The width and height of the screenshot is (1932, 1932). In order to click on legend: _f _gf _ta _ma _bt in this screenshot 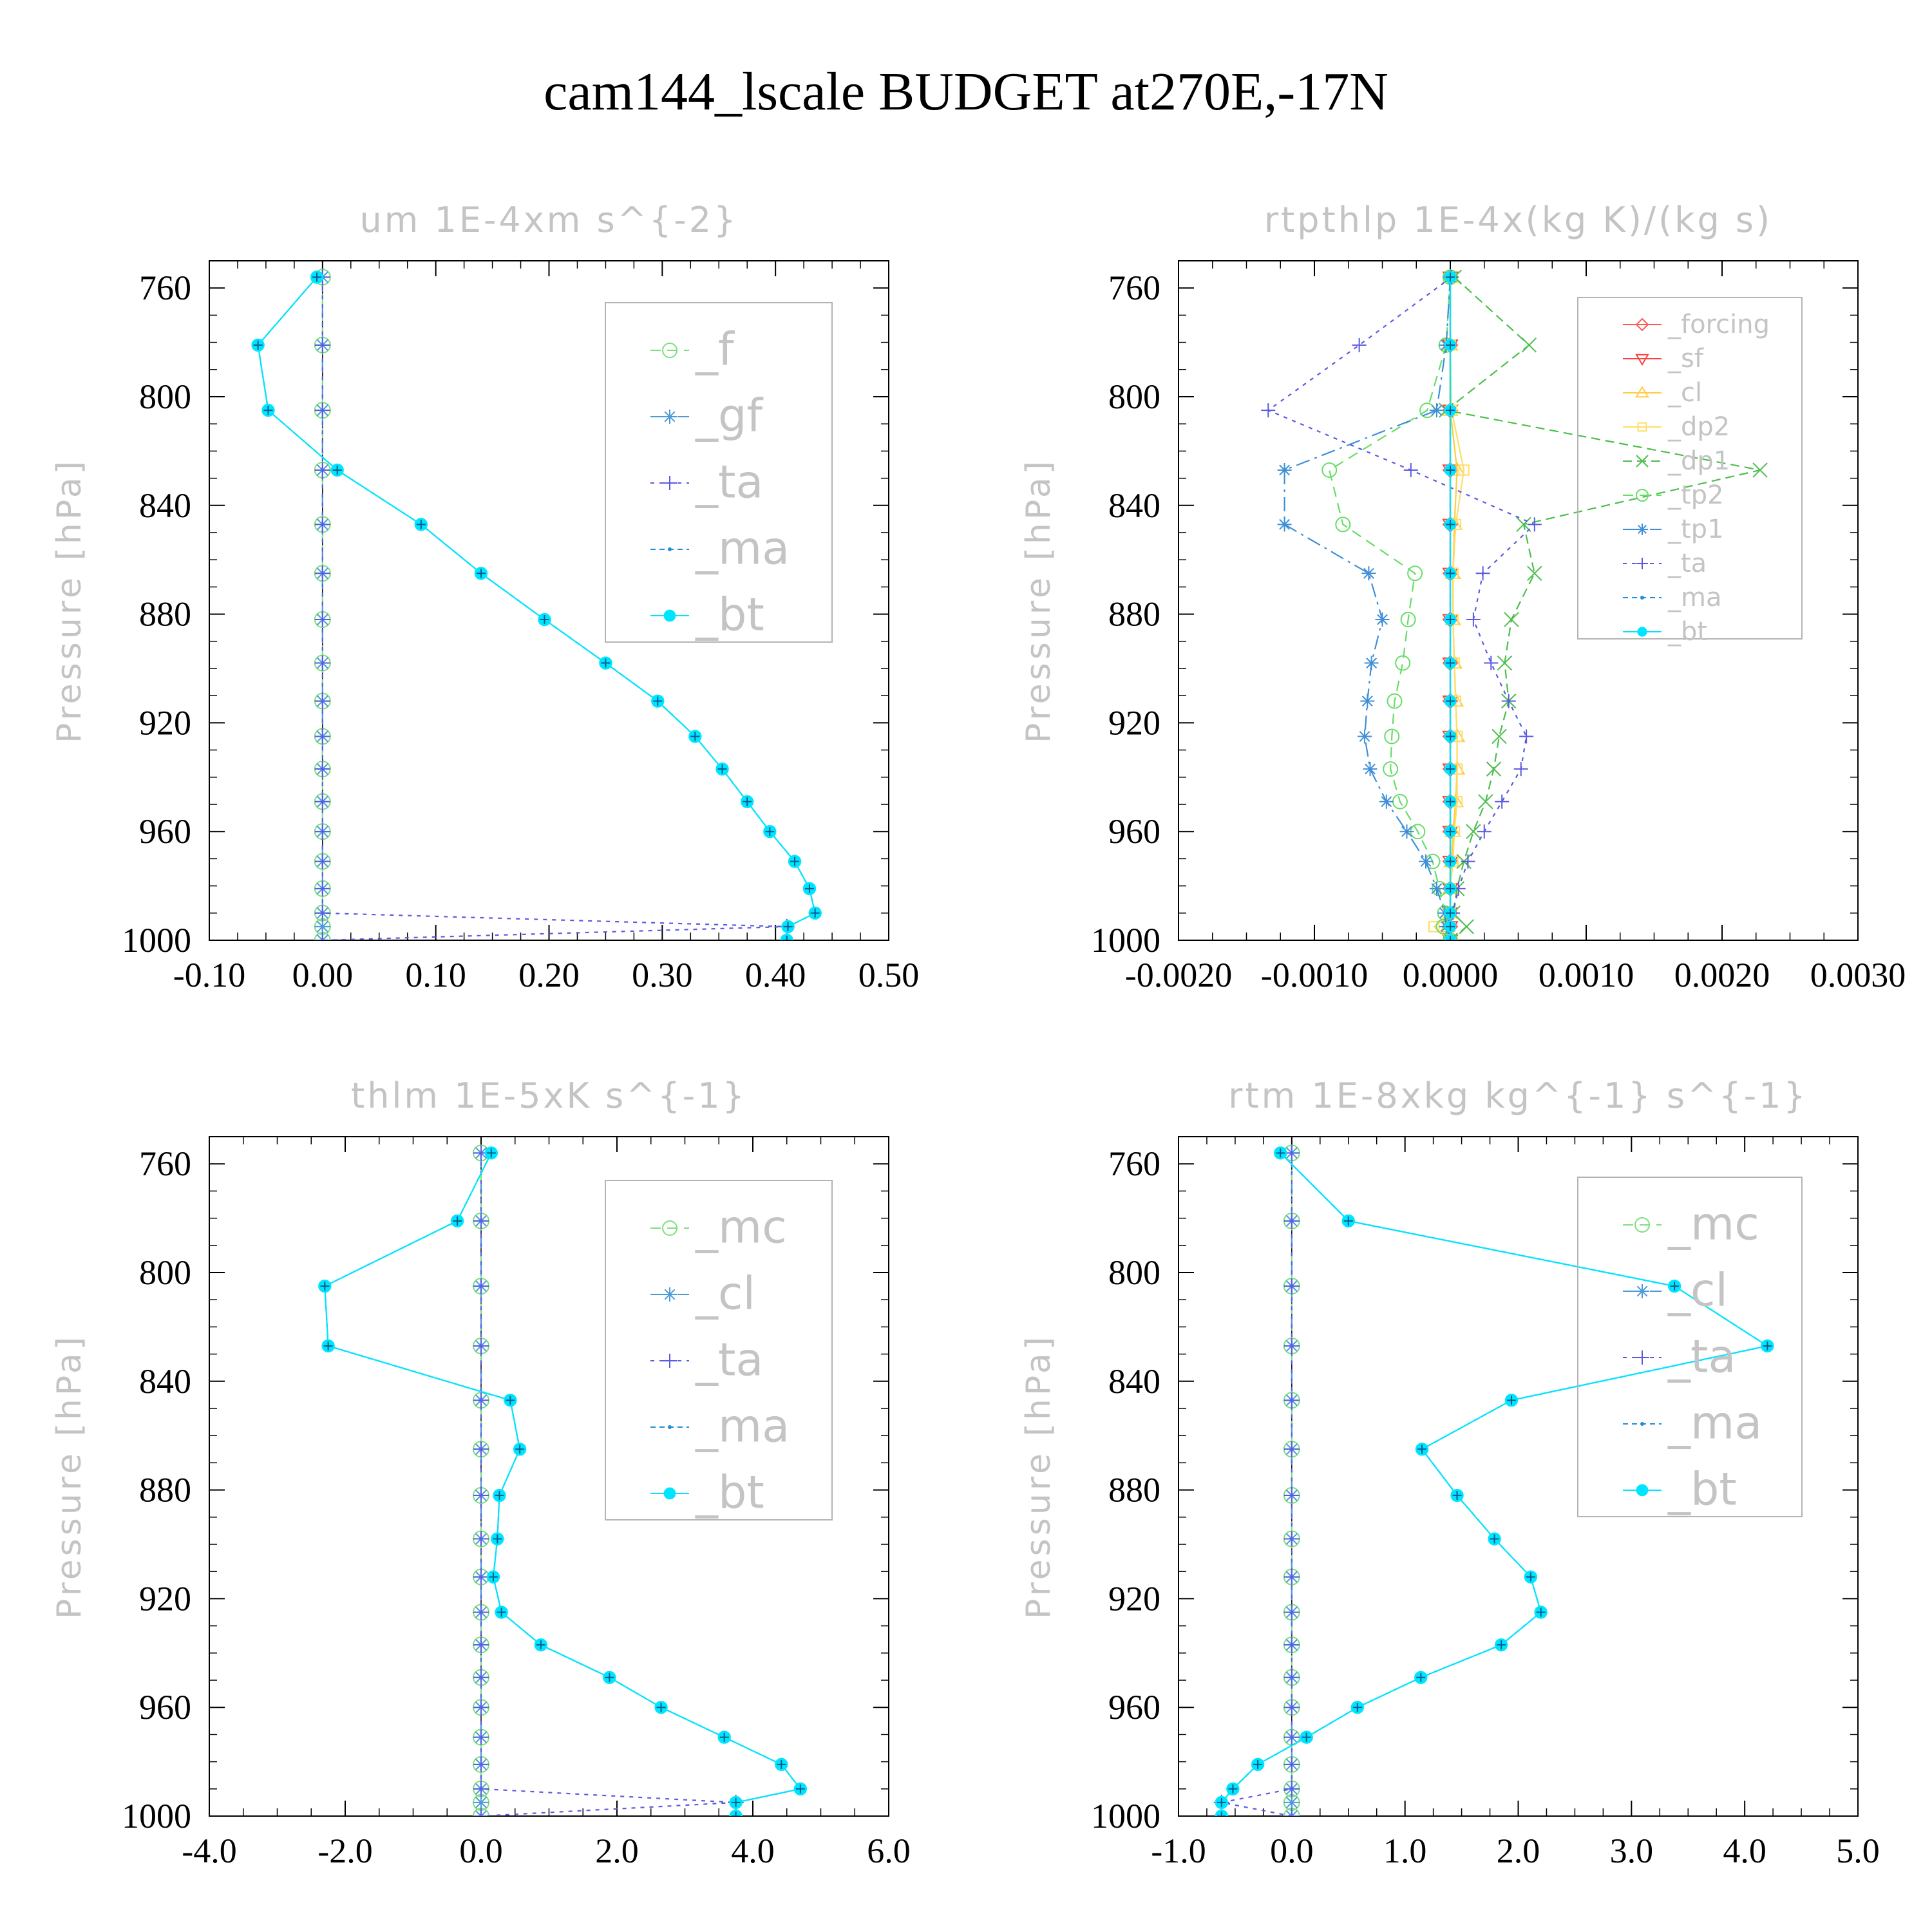, I will do `click(719, 473)`.